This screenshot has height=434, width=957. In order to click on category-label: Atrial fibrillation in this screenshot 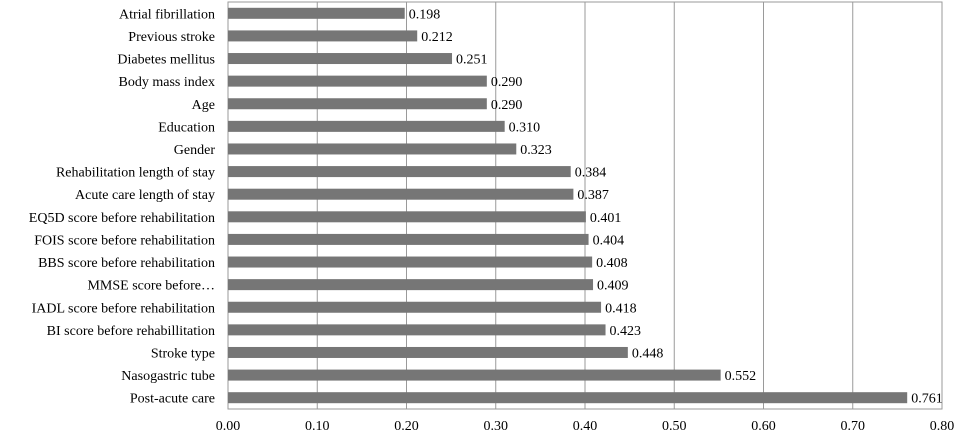, I will do `click(167, 14)`.